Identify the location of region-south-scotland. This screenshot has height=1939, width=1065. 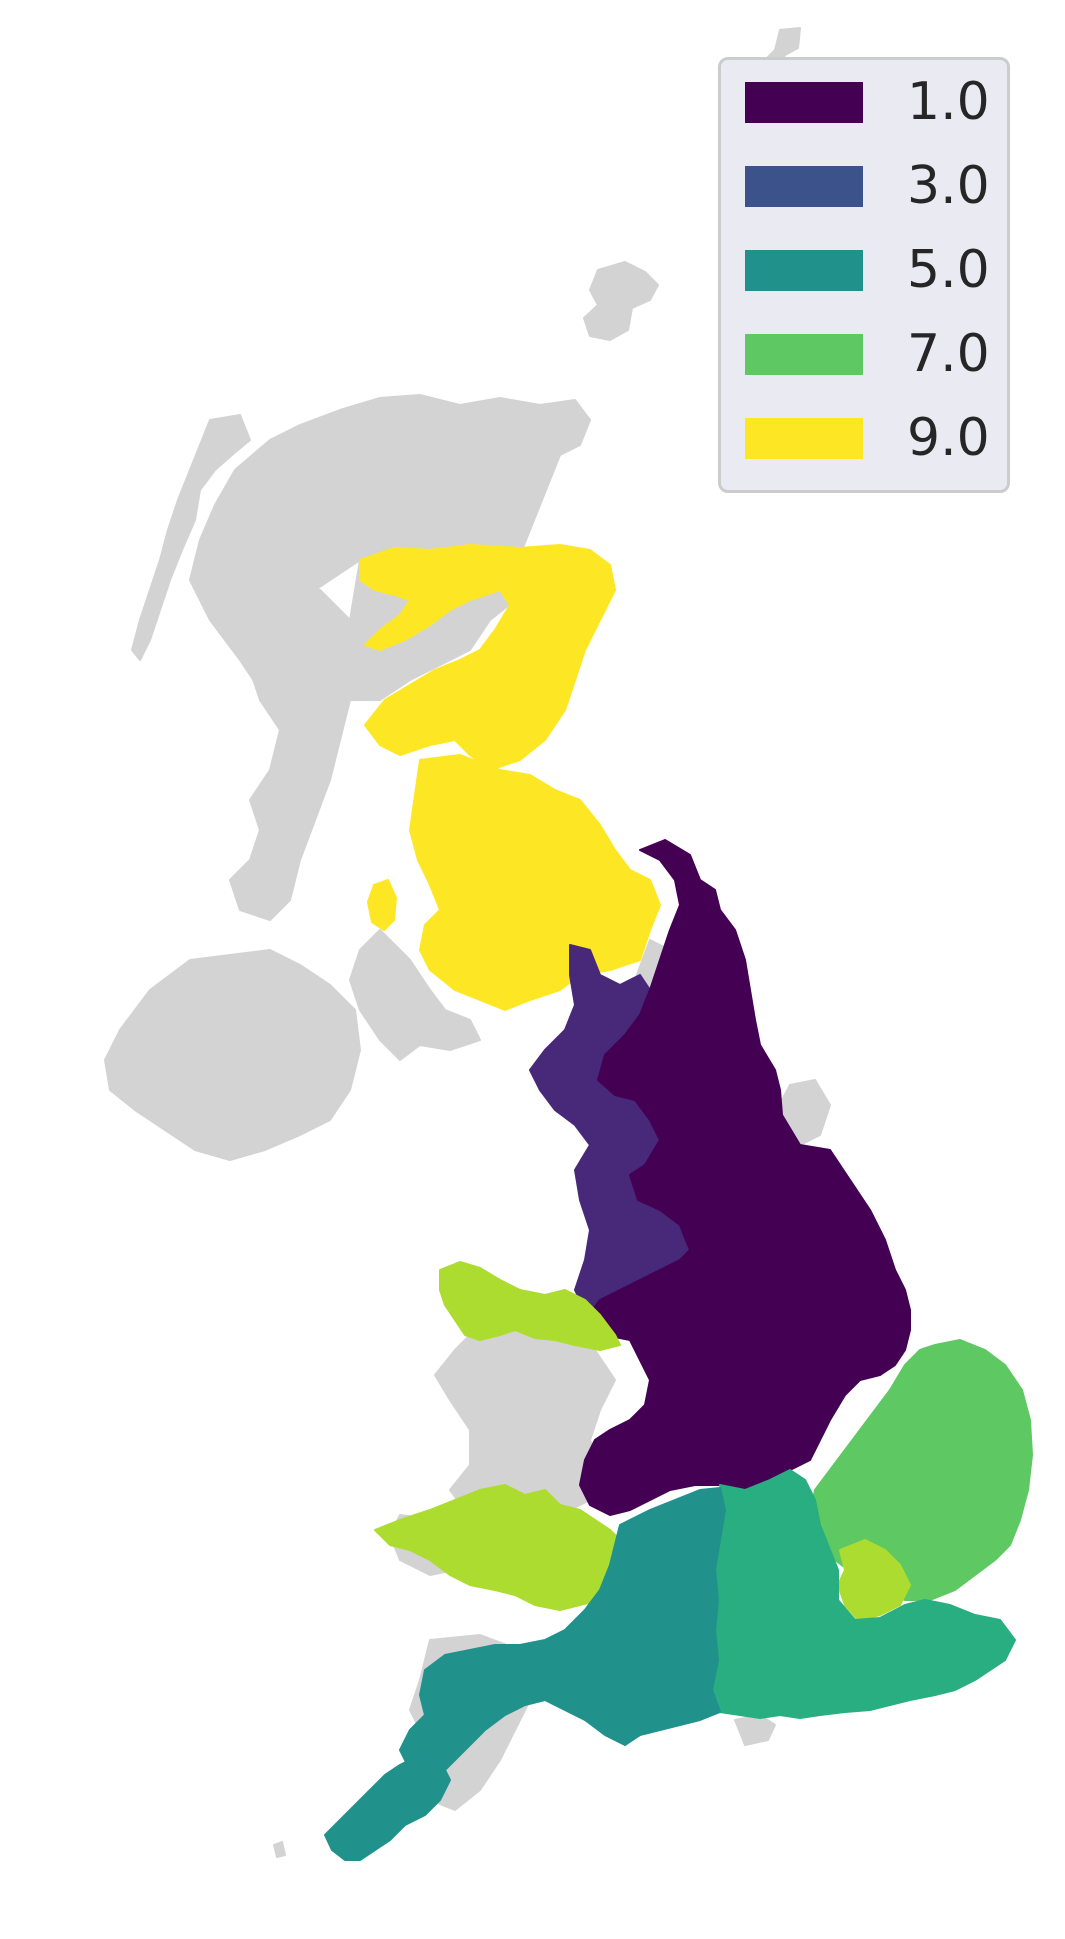
(535, 882).